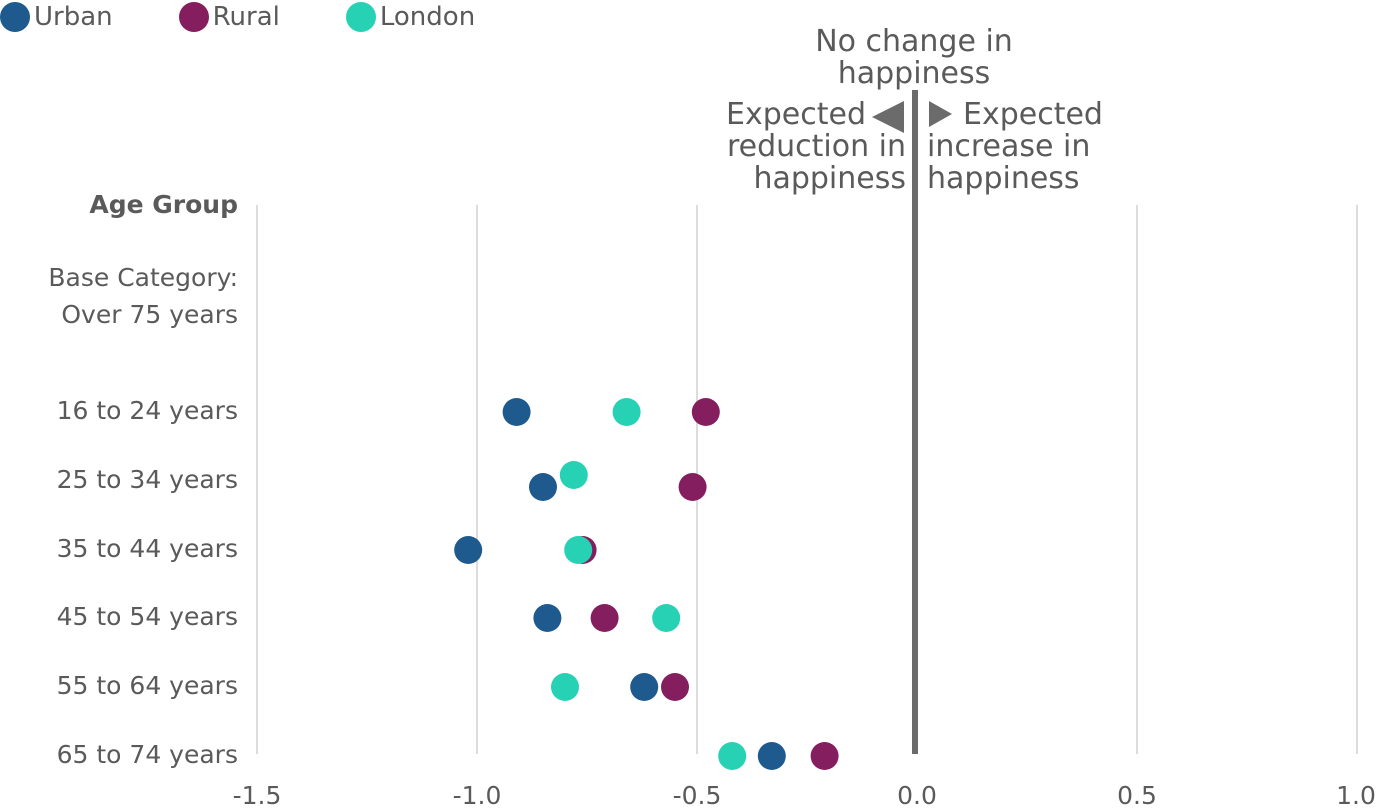  What do you see at coordinates (1356, 795) in the screenshot?
I see `x-tick-label: 1.0` at bounding box center [1356, 795].